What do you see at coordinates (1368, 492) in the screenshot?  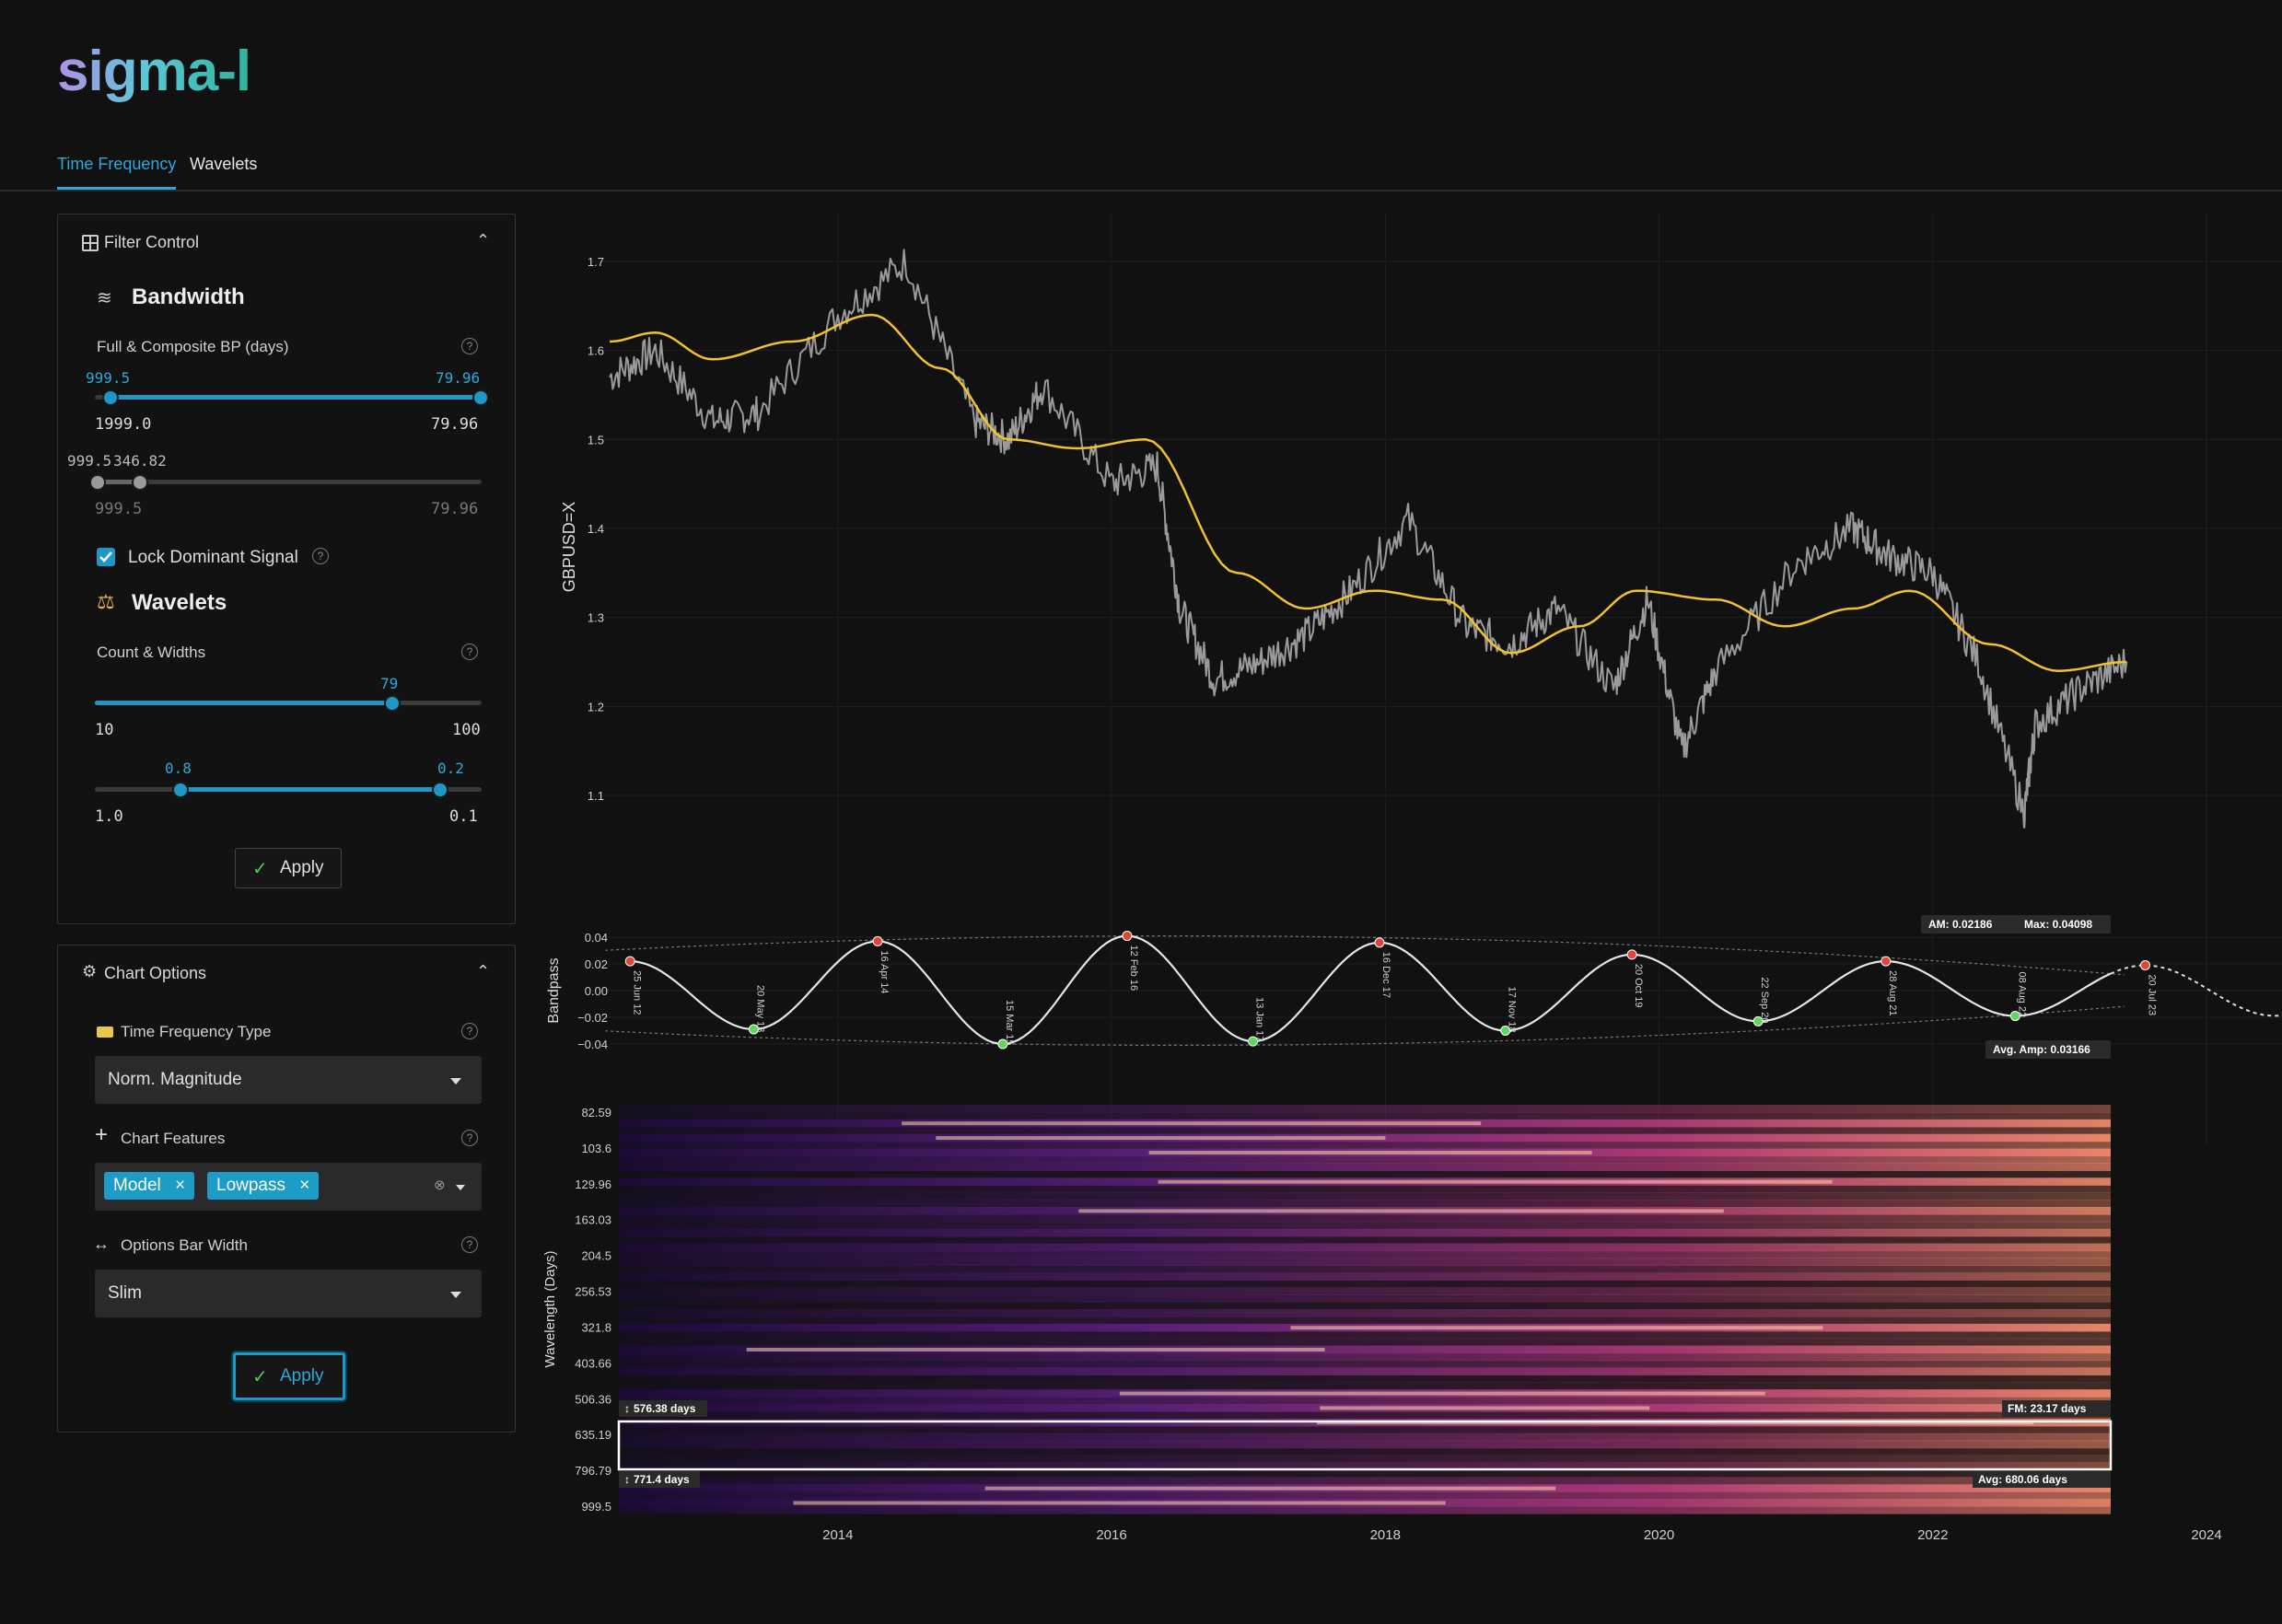 I see `lowpass-series-line` at bounding box center [1368, 492].